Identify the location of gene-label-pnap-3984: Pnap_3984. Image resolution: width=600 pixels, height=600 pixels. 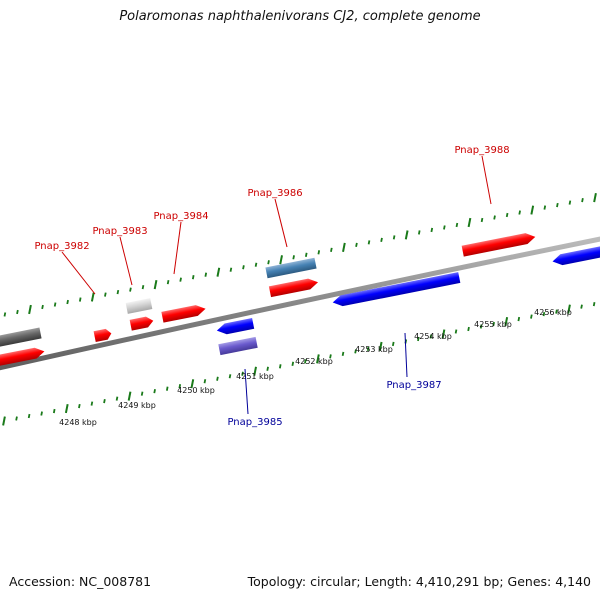
(180, 216).